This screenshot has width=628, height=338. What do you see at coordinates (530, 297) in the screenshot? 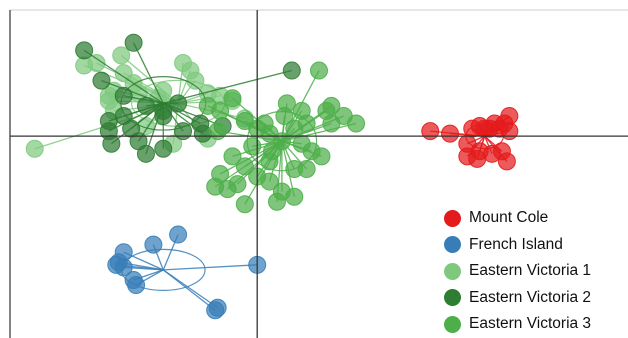
I see `legend-label: Eastern Victoria 2` at bounding box center [530, 297].